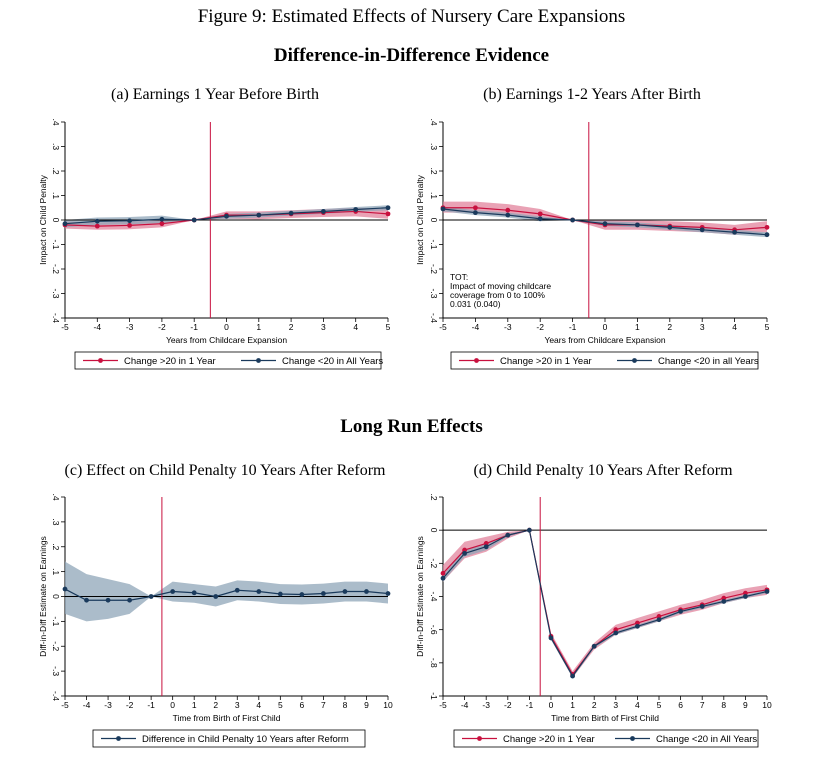 The height and width of the screenshot is (766, 823). What do you see at coordinates (500, 286) in the screenshot?
I see `tot-annotation: Impact of moving childcare` at bounding box center [500, 286].